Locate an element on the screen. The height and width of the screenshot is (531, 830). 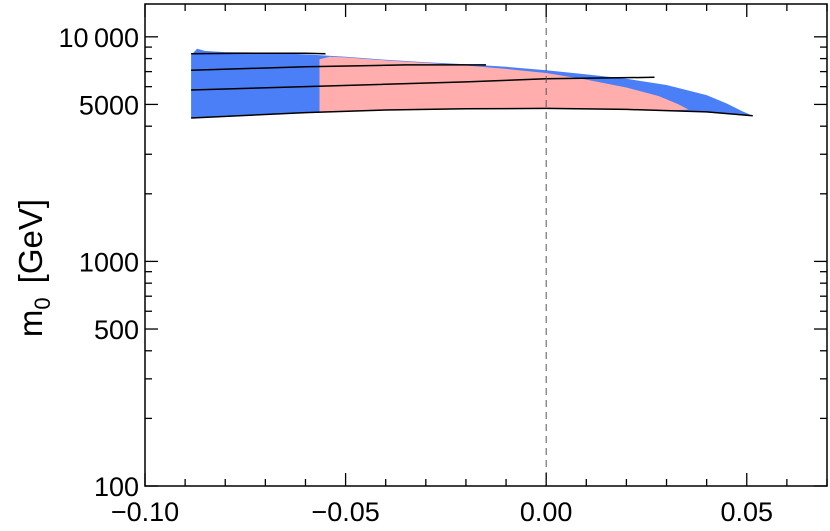
x-tick-label: −0.10 is located at coordinates (145, 512).